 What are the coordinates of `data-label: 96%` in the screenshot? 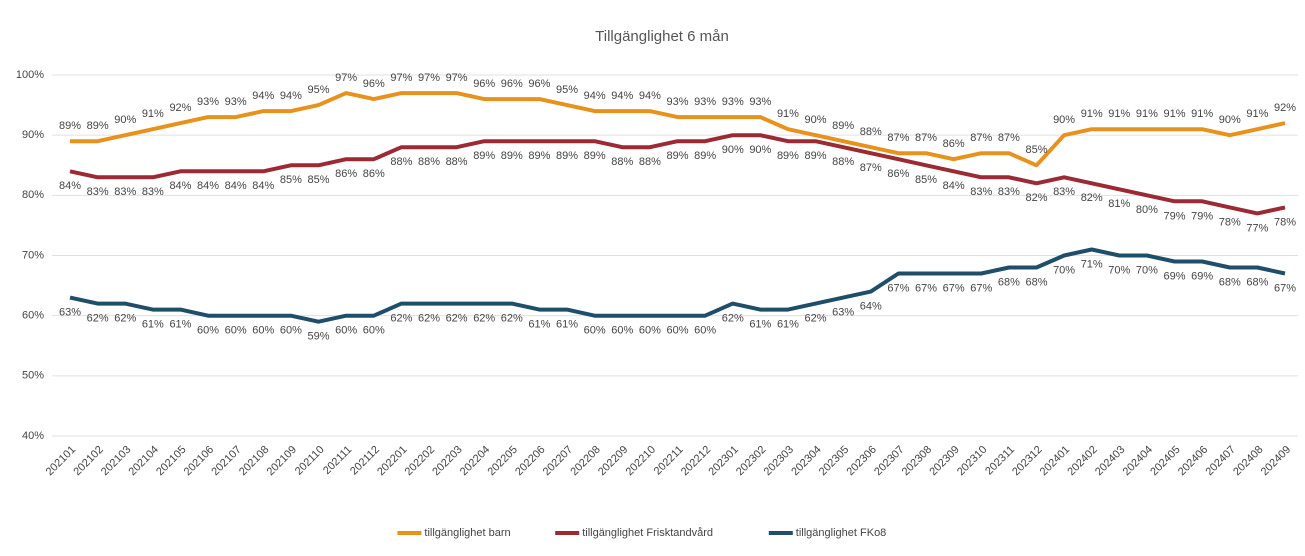 It's located at (484, 84).